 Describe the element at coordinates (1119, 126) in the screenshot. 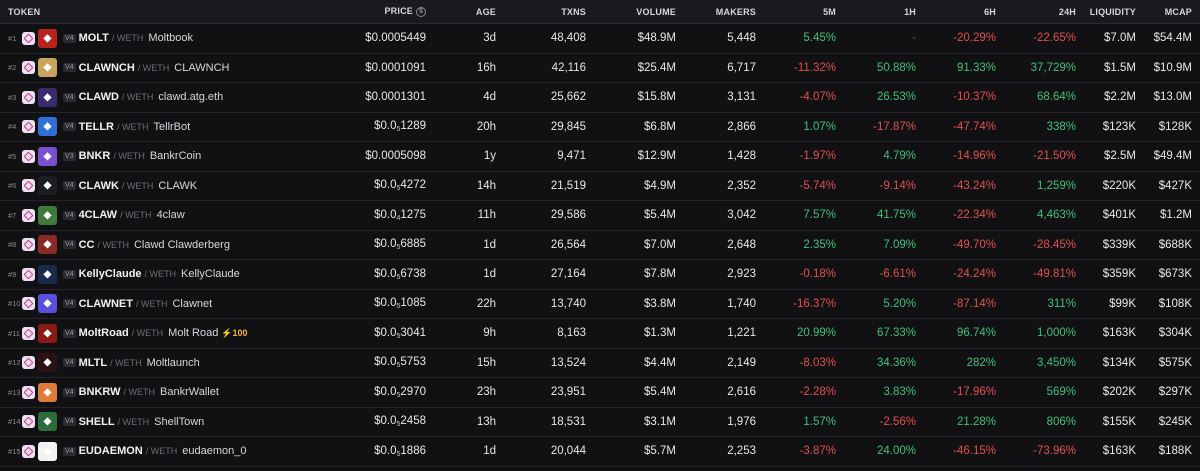

I see `liquidity-cell: $123K` at that location.